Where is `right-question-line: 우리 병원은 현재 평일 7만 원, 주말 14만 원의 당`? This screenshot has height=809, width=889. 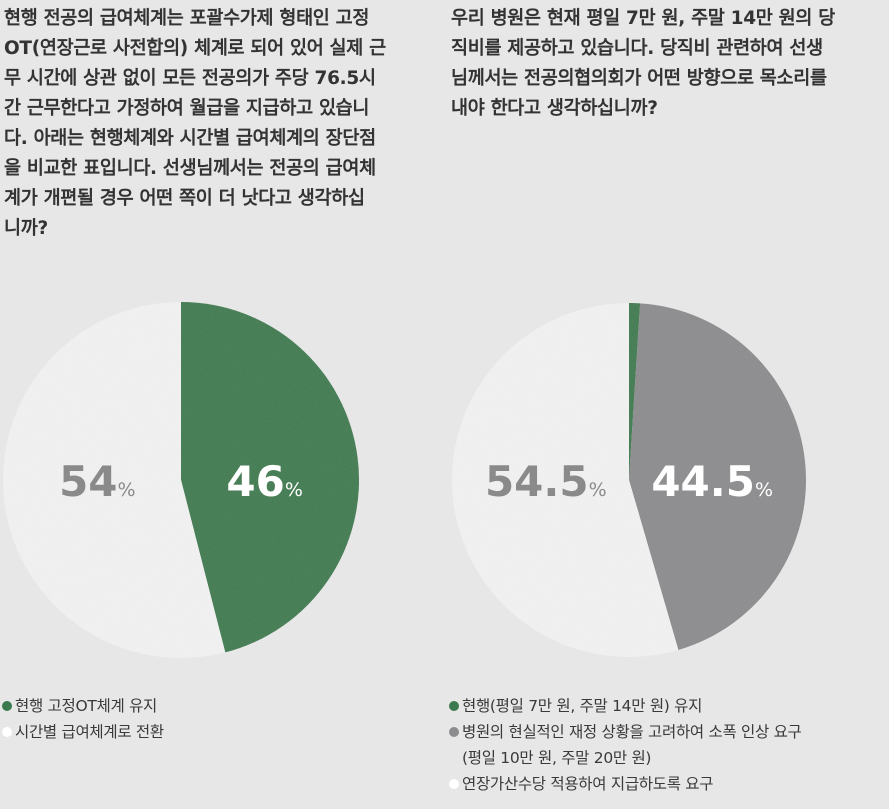 right-question-line: 우리 병원은 현재 평일 7만 원, 주말 14만 원의 당 is located at coordinates (643, 18).